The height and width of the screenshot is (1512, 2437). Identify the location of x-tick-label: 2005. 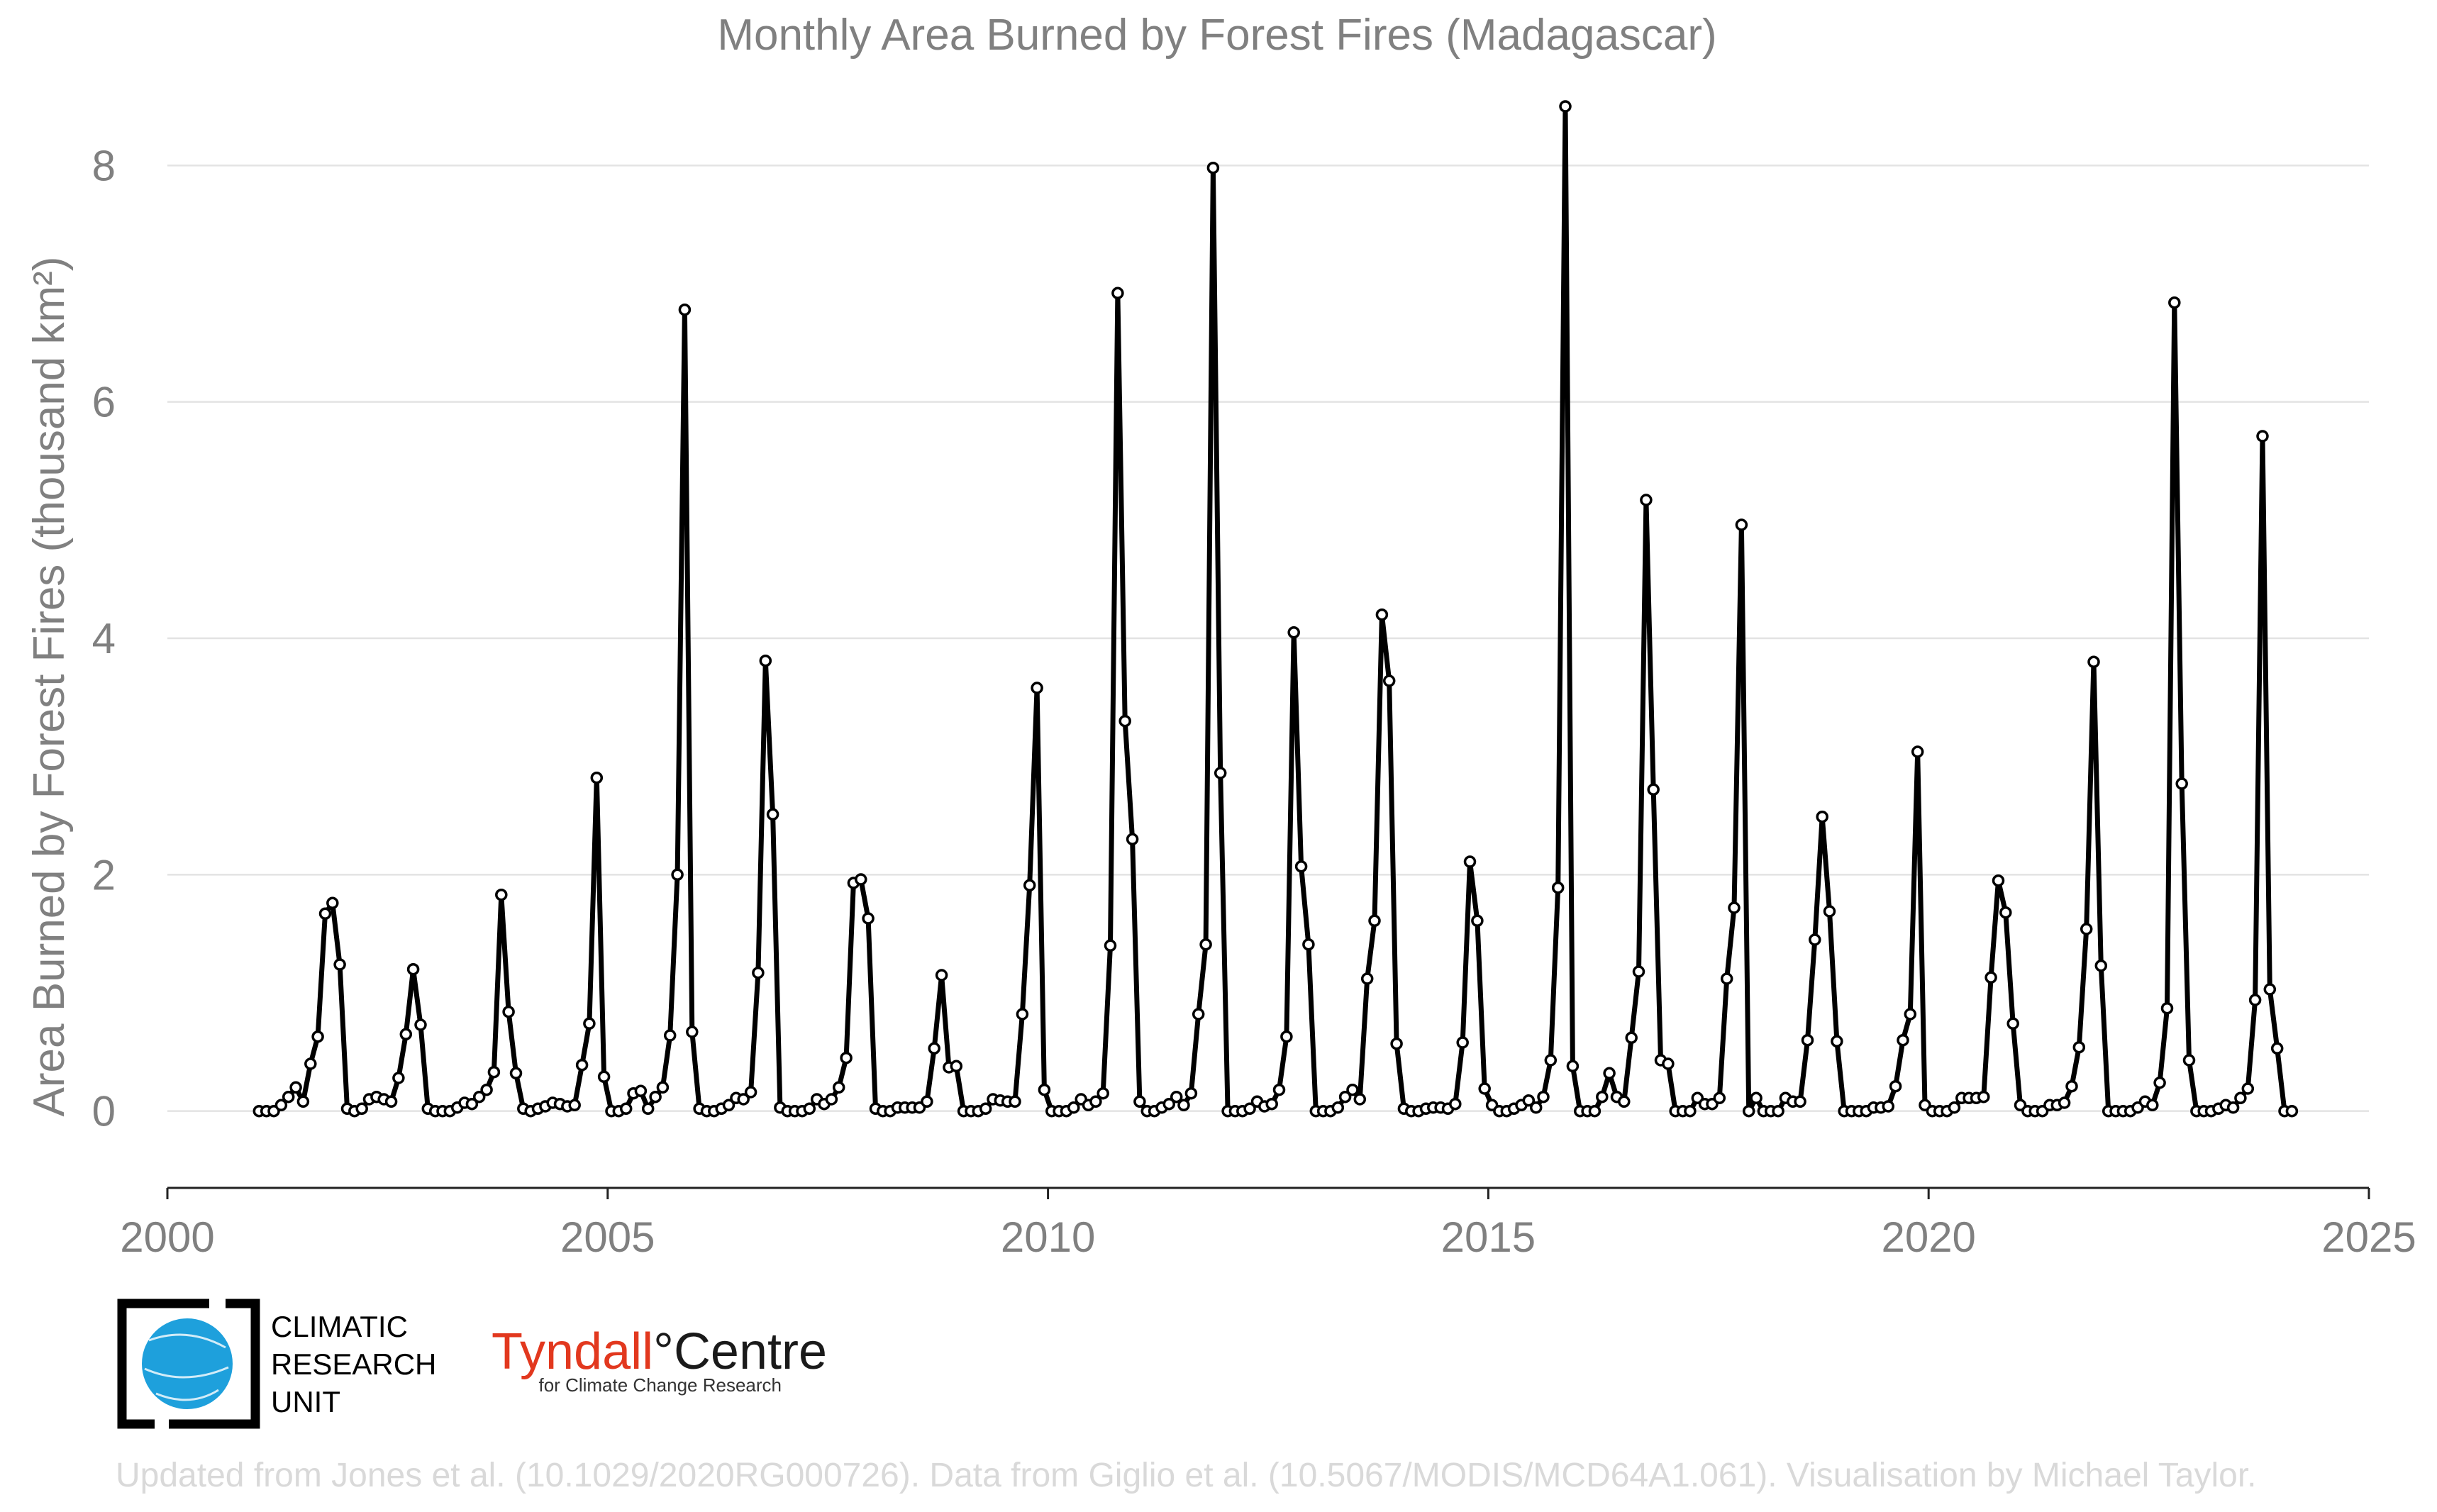
(607, 1237).